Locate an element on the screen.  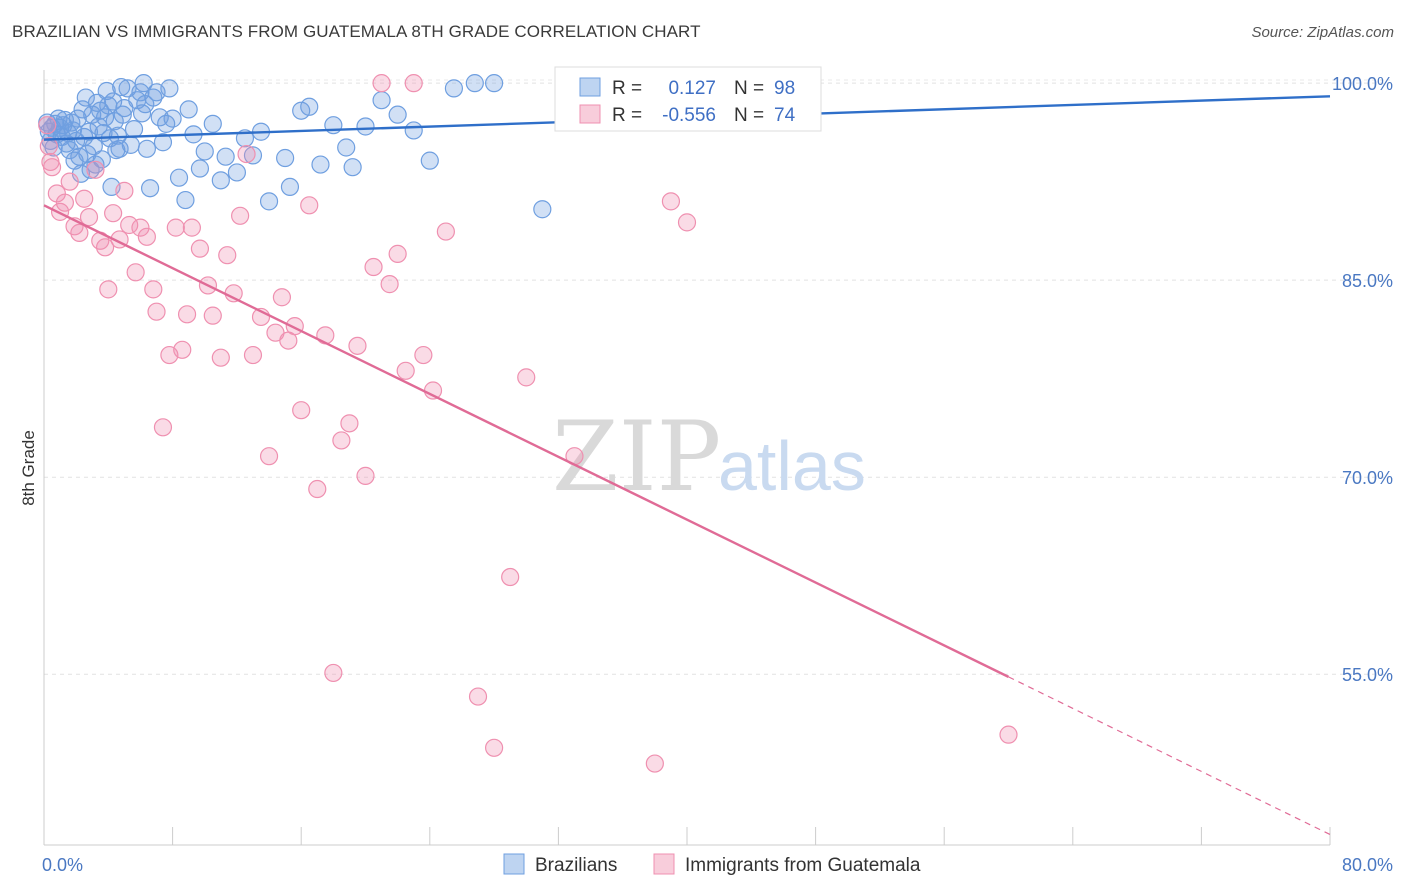
stats-n-label-0: N = is located at coordinates (749, 88).